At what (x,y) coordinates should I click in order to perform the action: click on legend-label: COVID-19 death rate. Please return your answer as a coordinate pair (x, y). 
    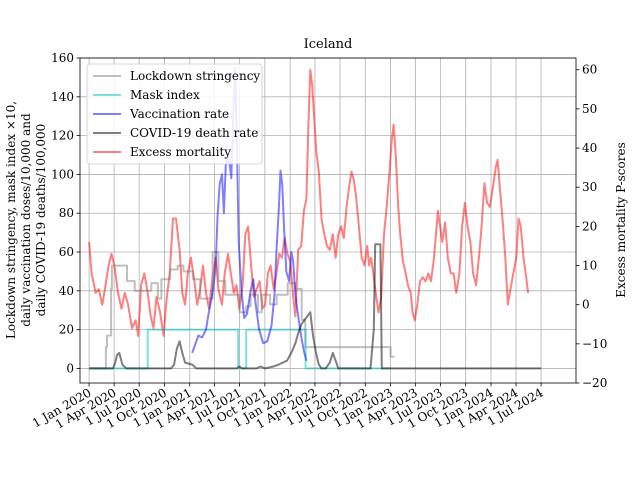
    Looking at the image, I should click on (194, 133).